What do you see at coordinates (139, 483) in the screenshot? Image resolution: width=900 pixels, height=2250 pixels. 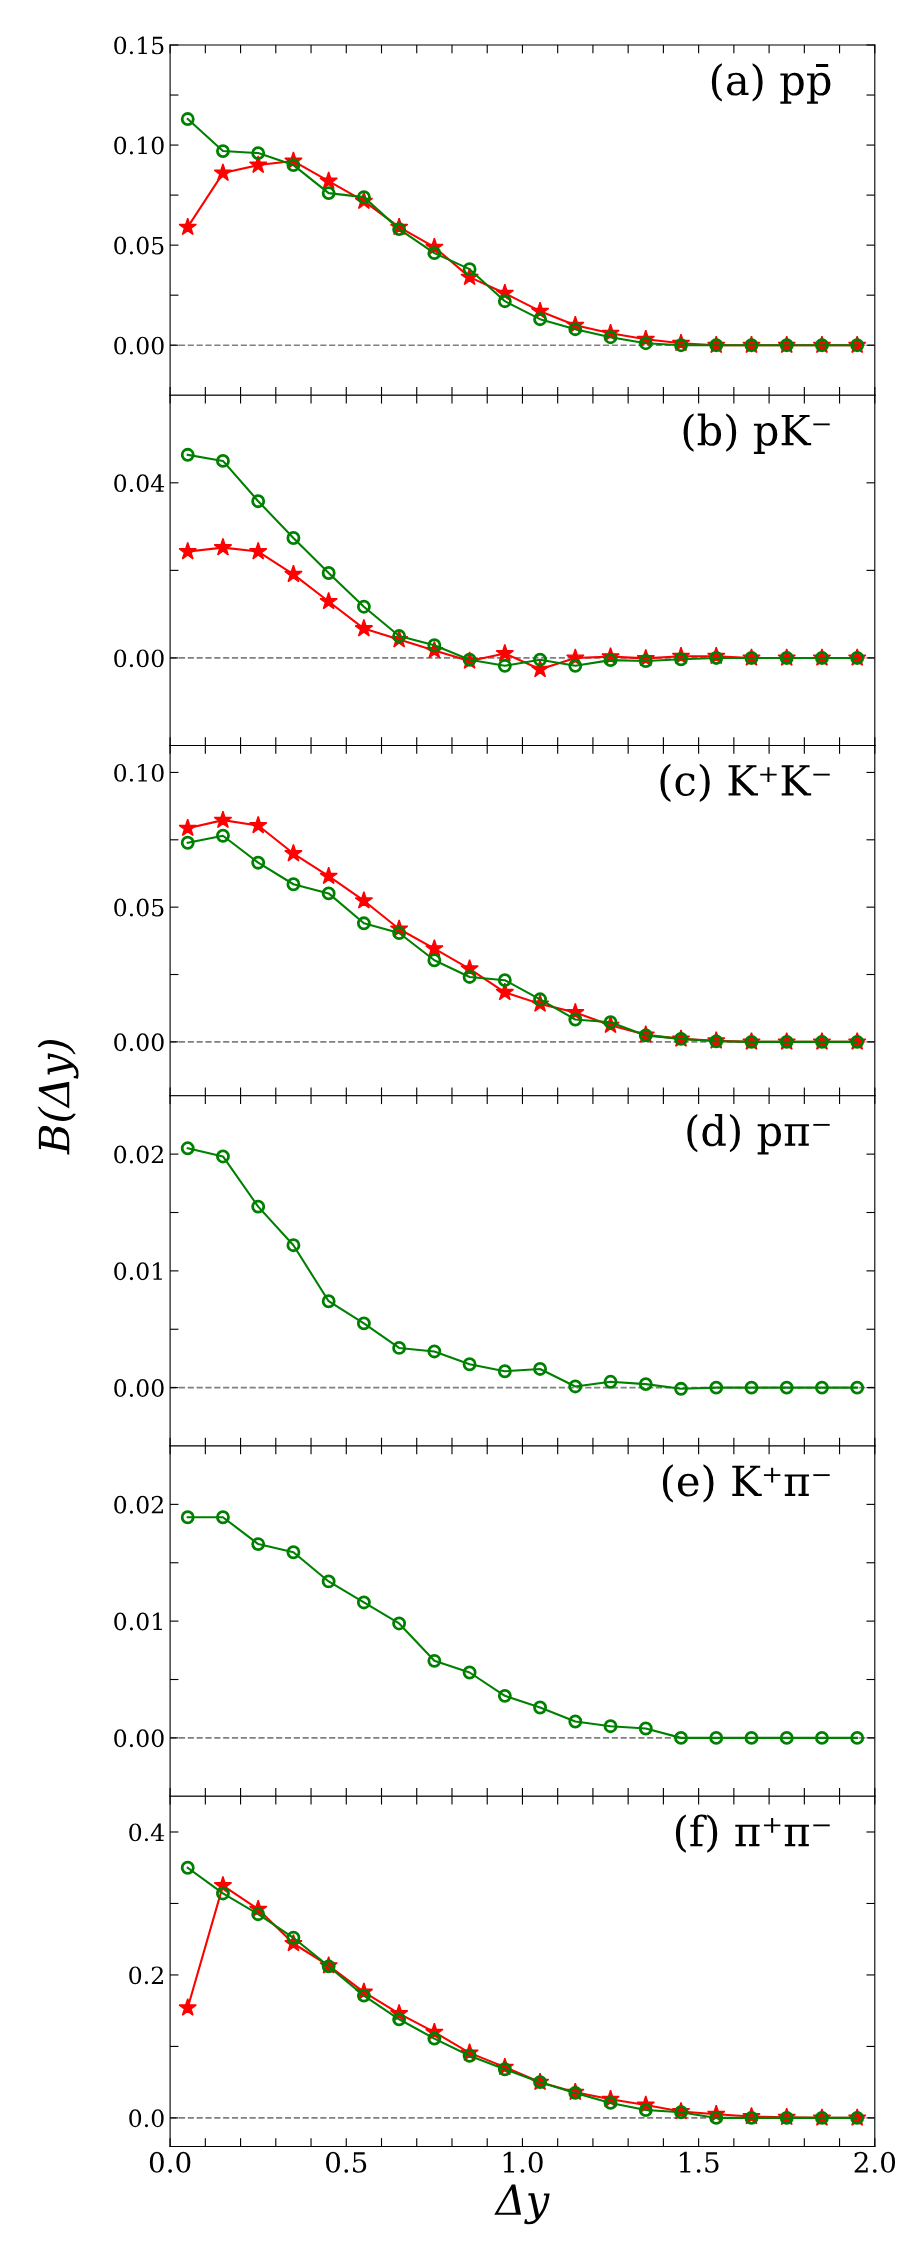 I see `y-tick-label: 0.04` at bounding box center [139, 483].